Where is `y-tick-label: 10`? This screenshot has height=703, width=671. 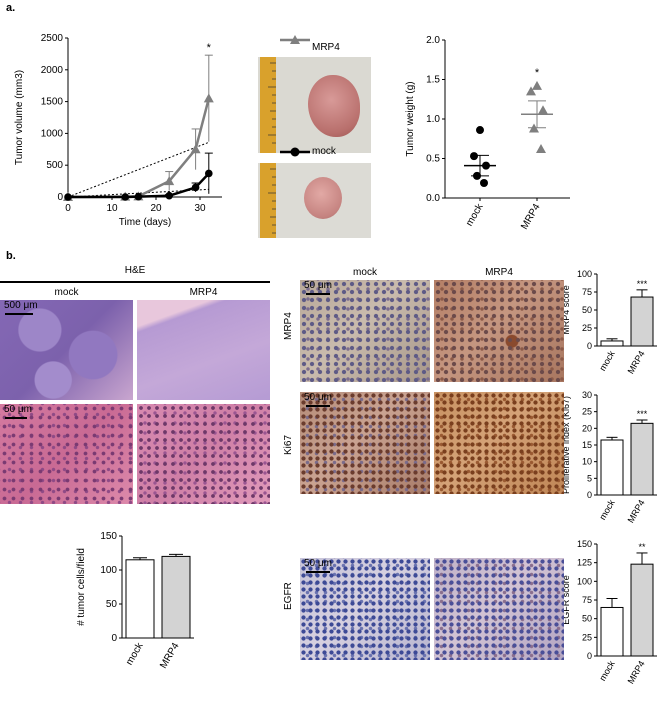 y-tick-label: 10 is located at coordinates (587, 462).